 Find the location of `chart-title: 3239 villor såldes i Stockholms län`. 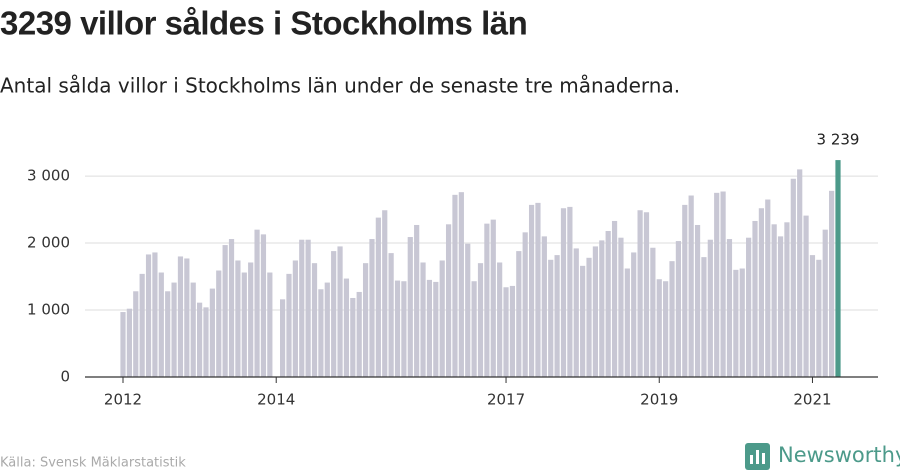

chart-title: 3239 villor såldes i Stockholms län is located at coordinates (263, 23).